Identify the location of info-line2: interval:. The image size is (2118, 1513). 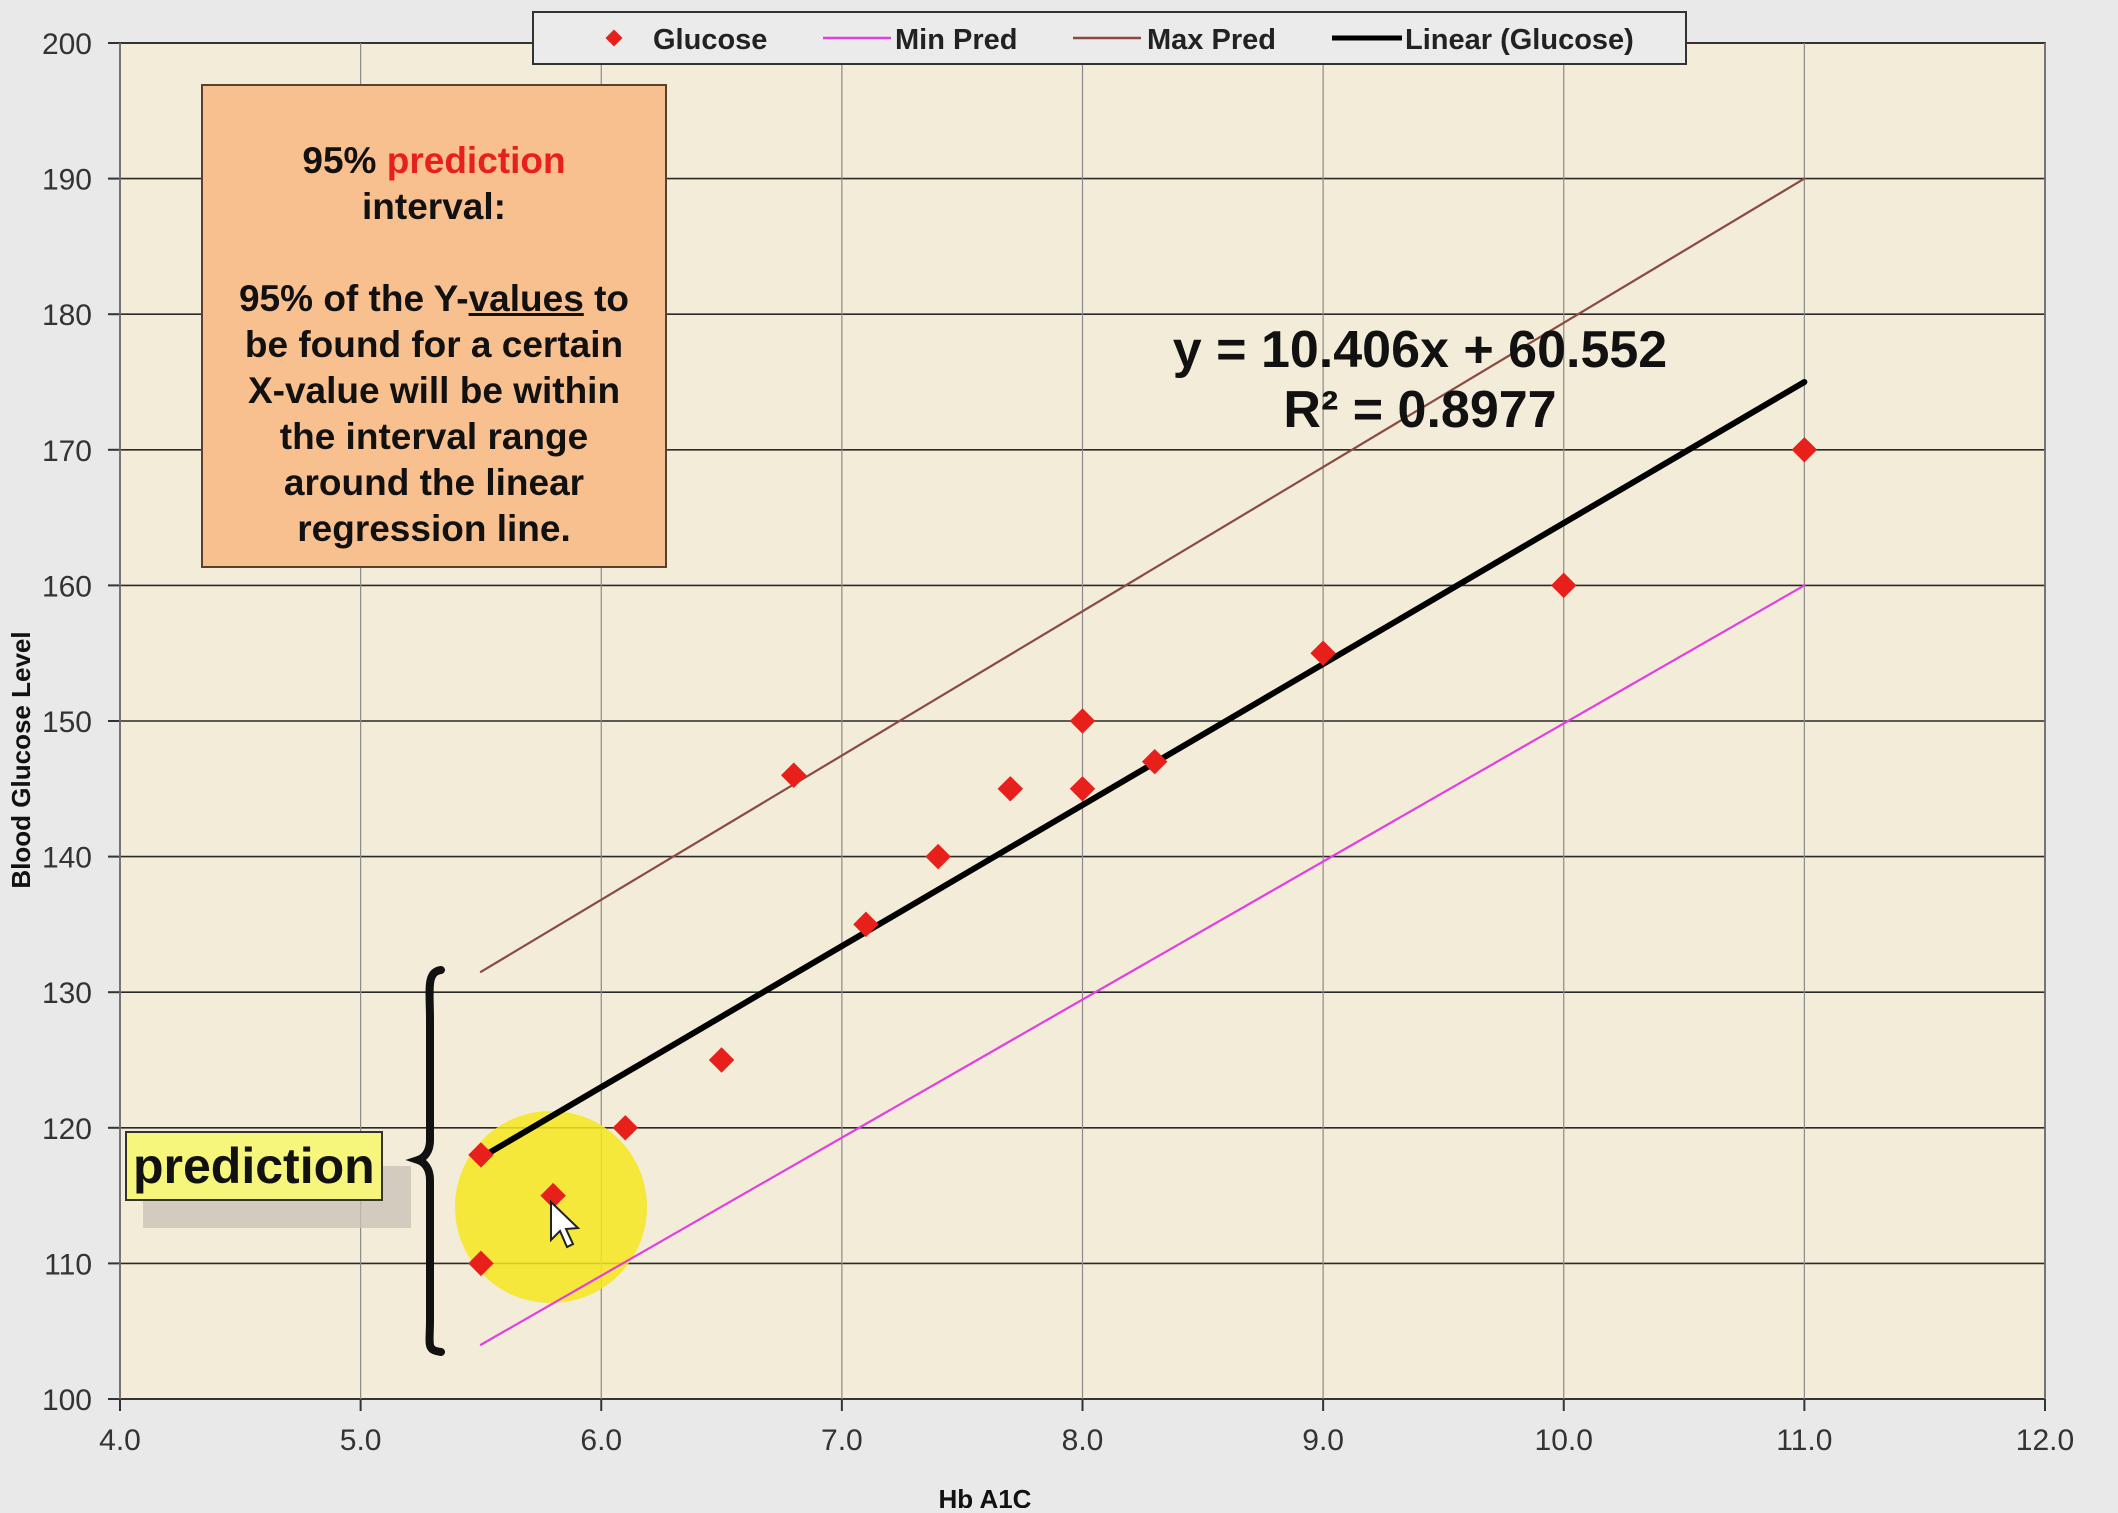
(434, 206).